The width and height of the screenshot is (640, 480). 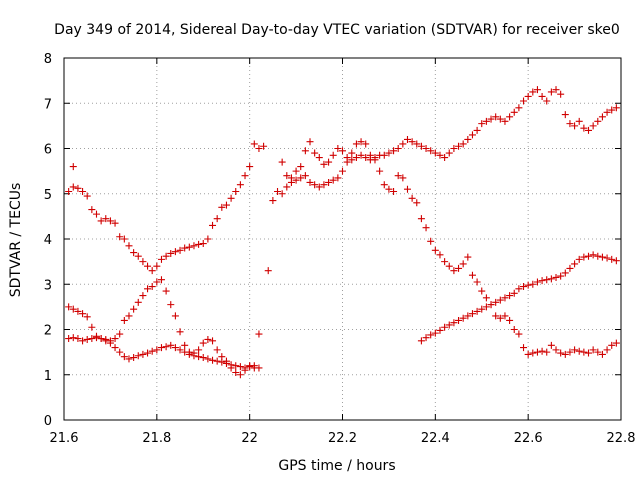 I want to click on x-tick-label: 22.6, so click(x=528, y=438).